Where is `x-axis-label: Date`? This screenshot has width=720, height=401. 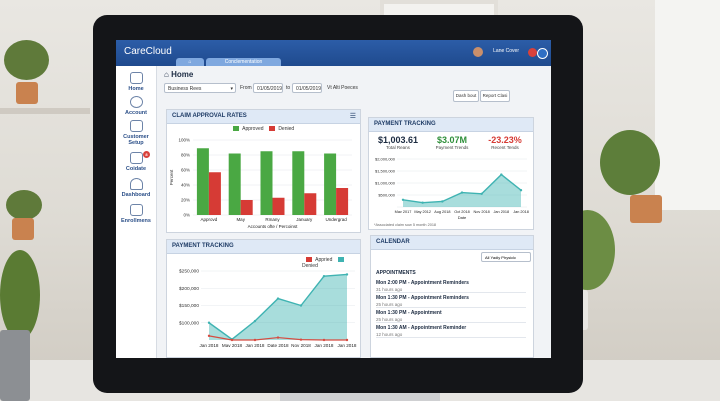 x-axis-label: Date is located at coordinates (462, 217).